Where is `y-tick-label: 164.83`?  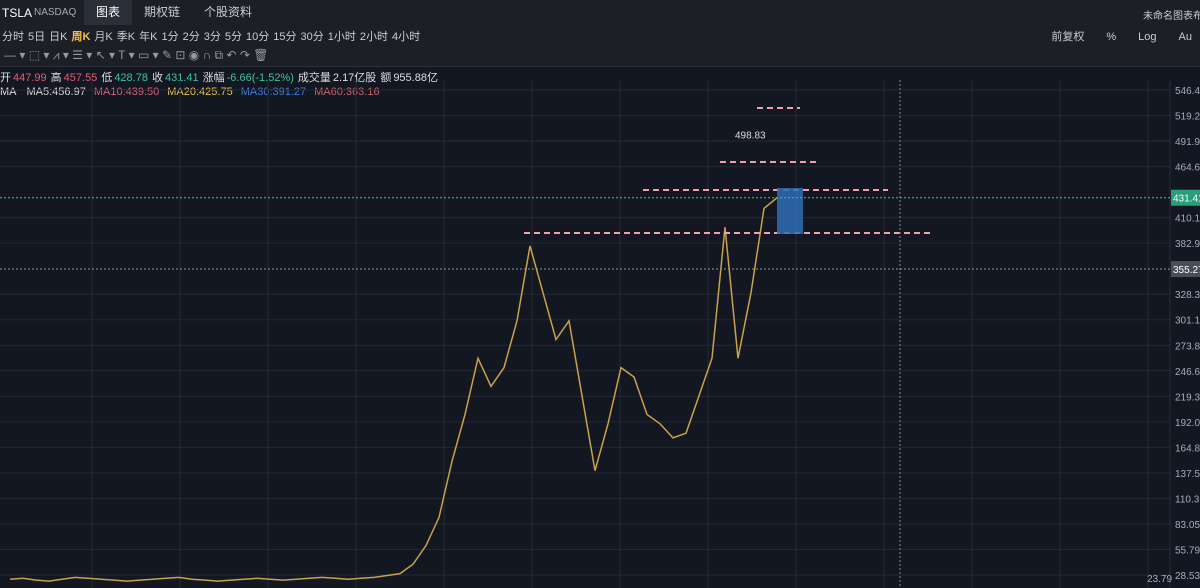 y-tick-label: 164.83 is located at coordinates (1187, 448).